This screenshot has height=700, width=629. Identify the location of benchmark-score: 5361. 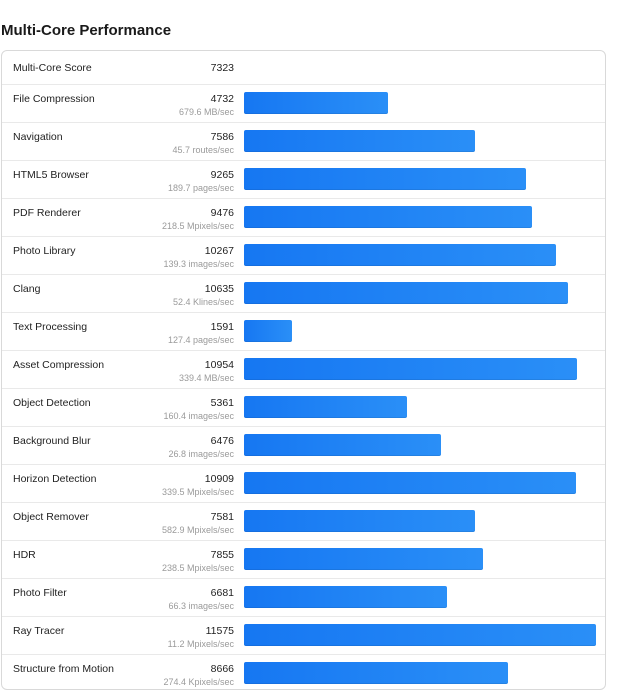
(222, 403).